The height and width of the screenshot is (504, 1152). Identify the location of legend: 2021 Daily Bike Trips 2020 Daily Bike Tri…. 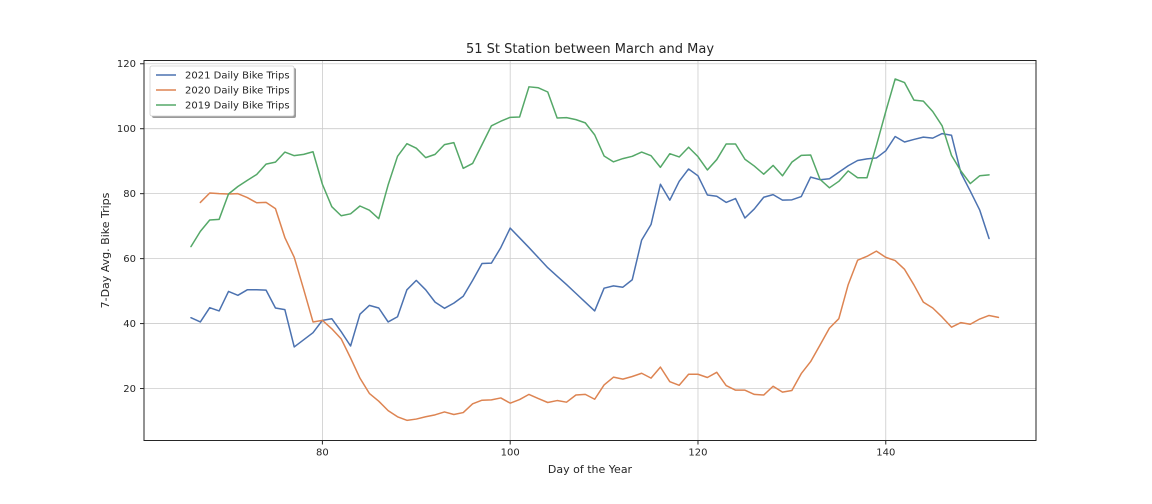
(222, 91).